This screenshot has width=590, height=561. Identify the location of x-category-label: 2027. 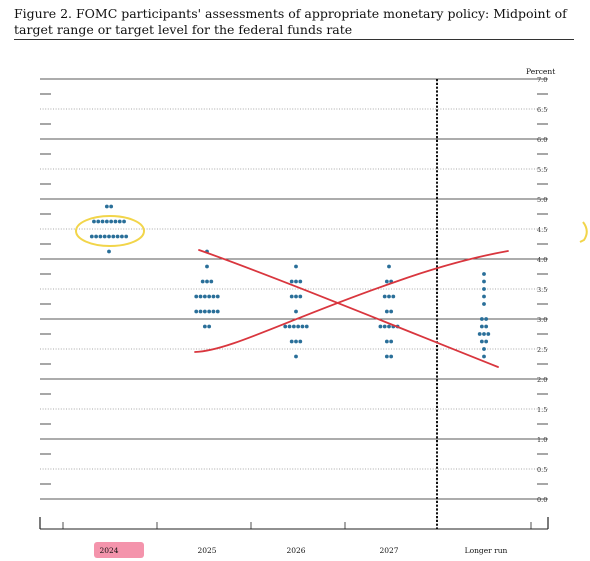
(388, 550).